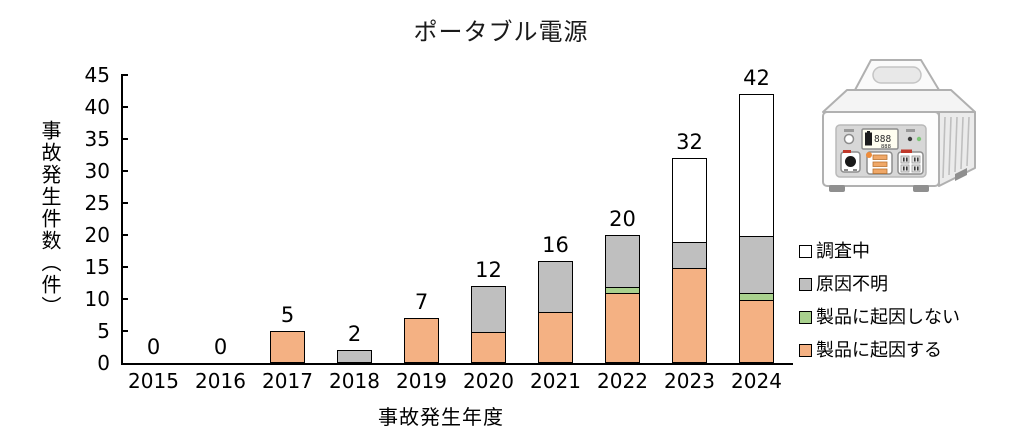 Image resolution: width=1011 pixels, height=437 pixels. Describe the element at coordinates (103, 363) in the screenshot. I see `y-tick-label: 0` at that location.